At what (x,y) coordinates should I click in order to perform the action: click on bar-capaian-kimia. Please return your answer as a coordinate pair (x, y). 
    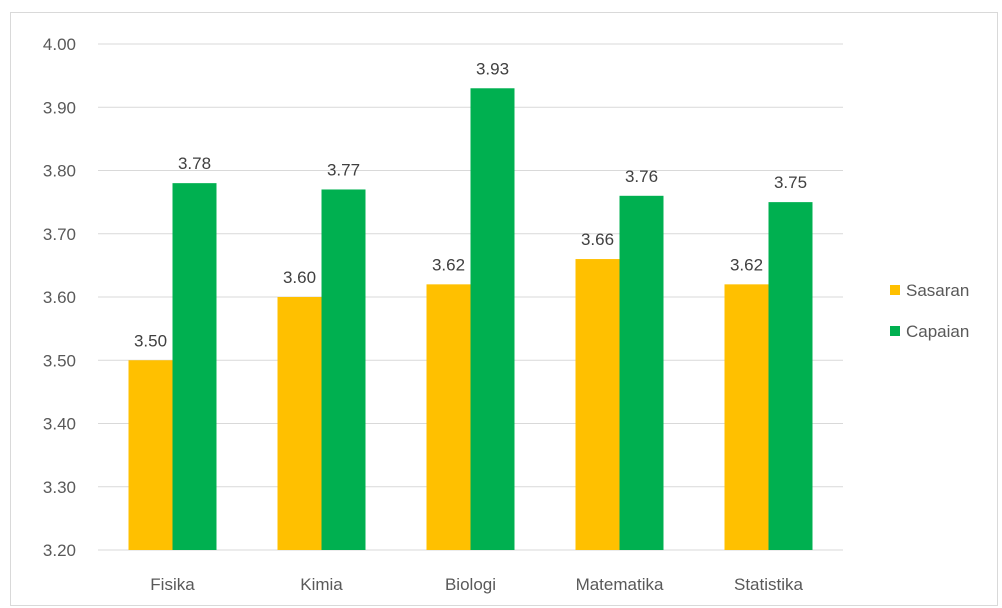
    Looking at the image, I should click on (343, 369).